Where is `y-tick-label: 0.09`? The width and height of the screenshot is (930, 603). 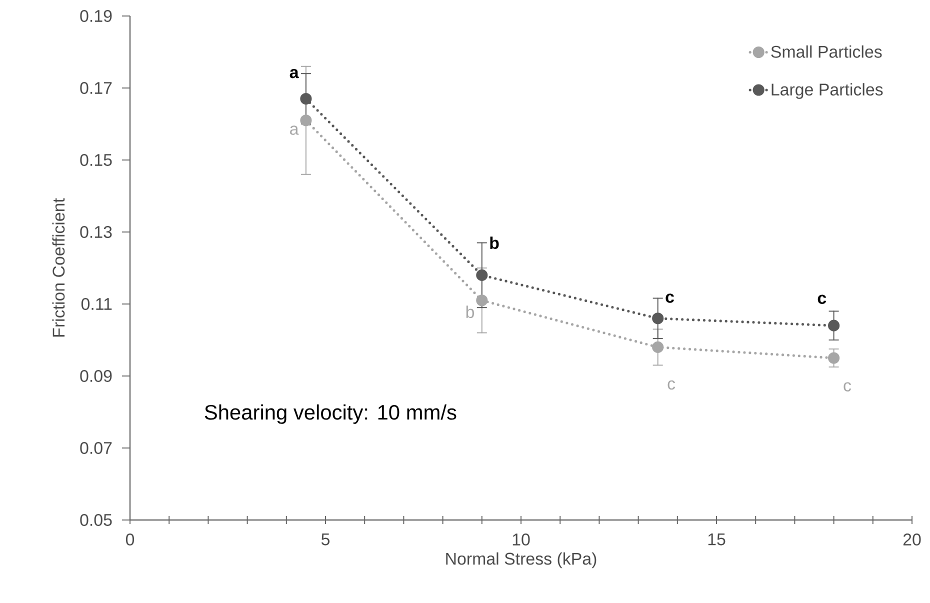 y-tick-label: 0.09 is located at coordinates (96, 376).